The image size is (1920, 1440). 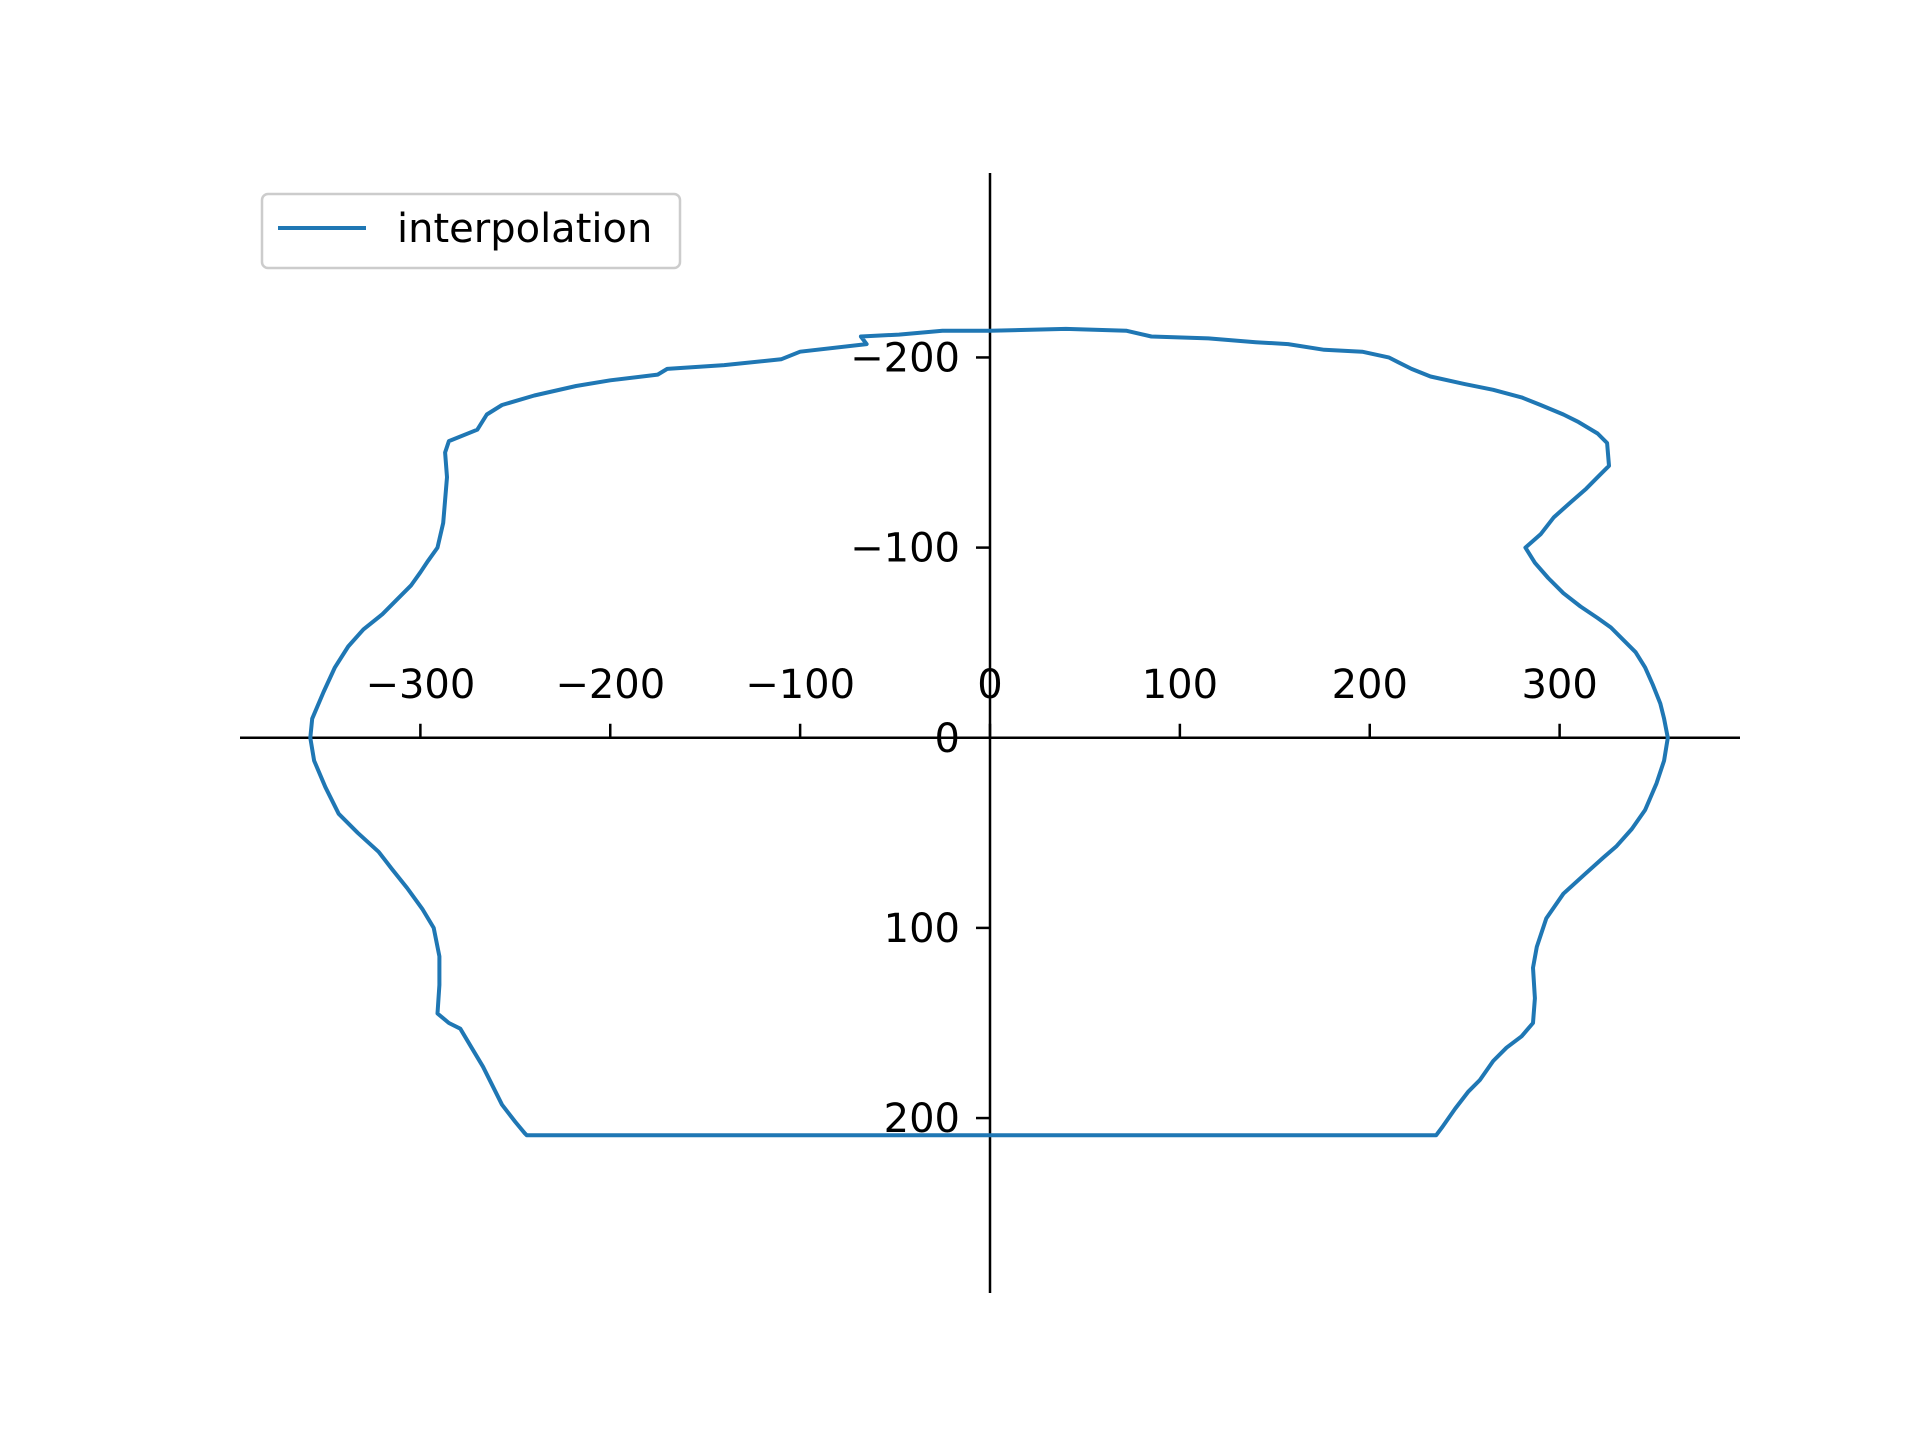 I want to click on x-tick-label: 300, so click(x=1559, y=685).